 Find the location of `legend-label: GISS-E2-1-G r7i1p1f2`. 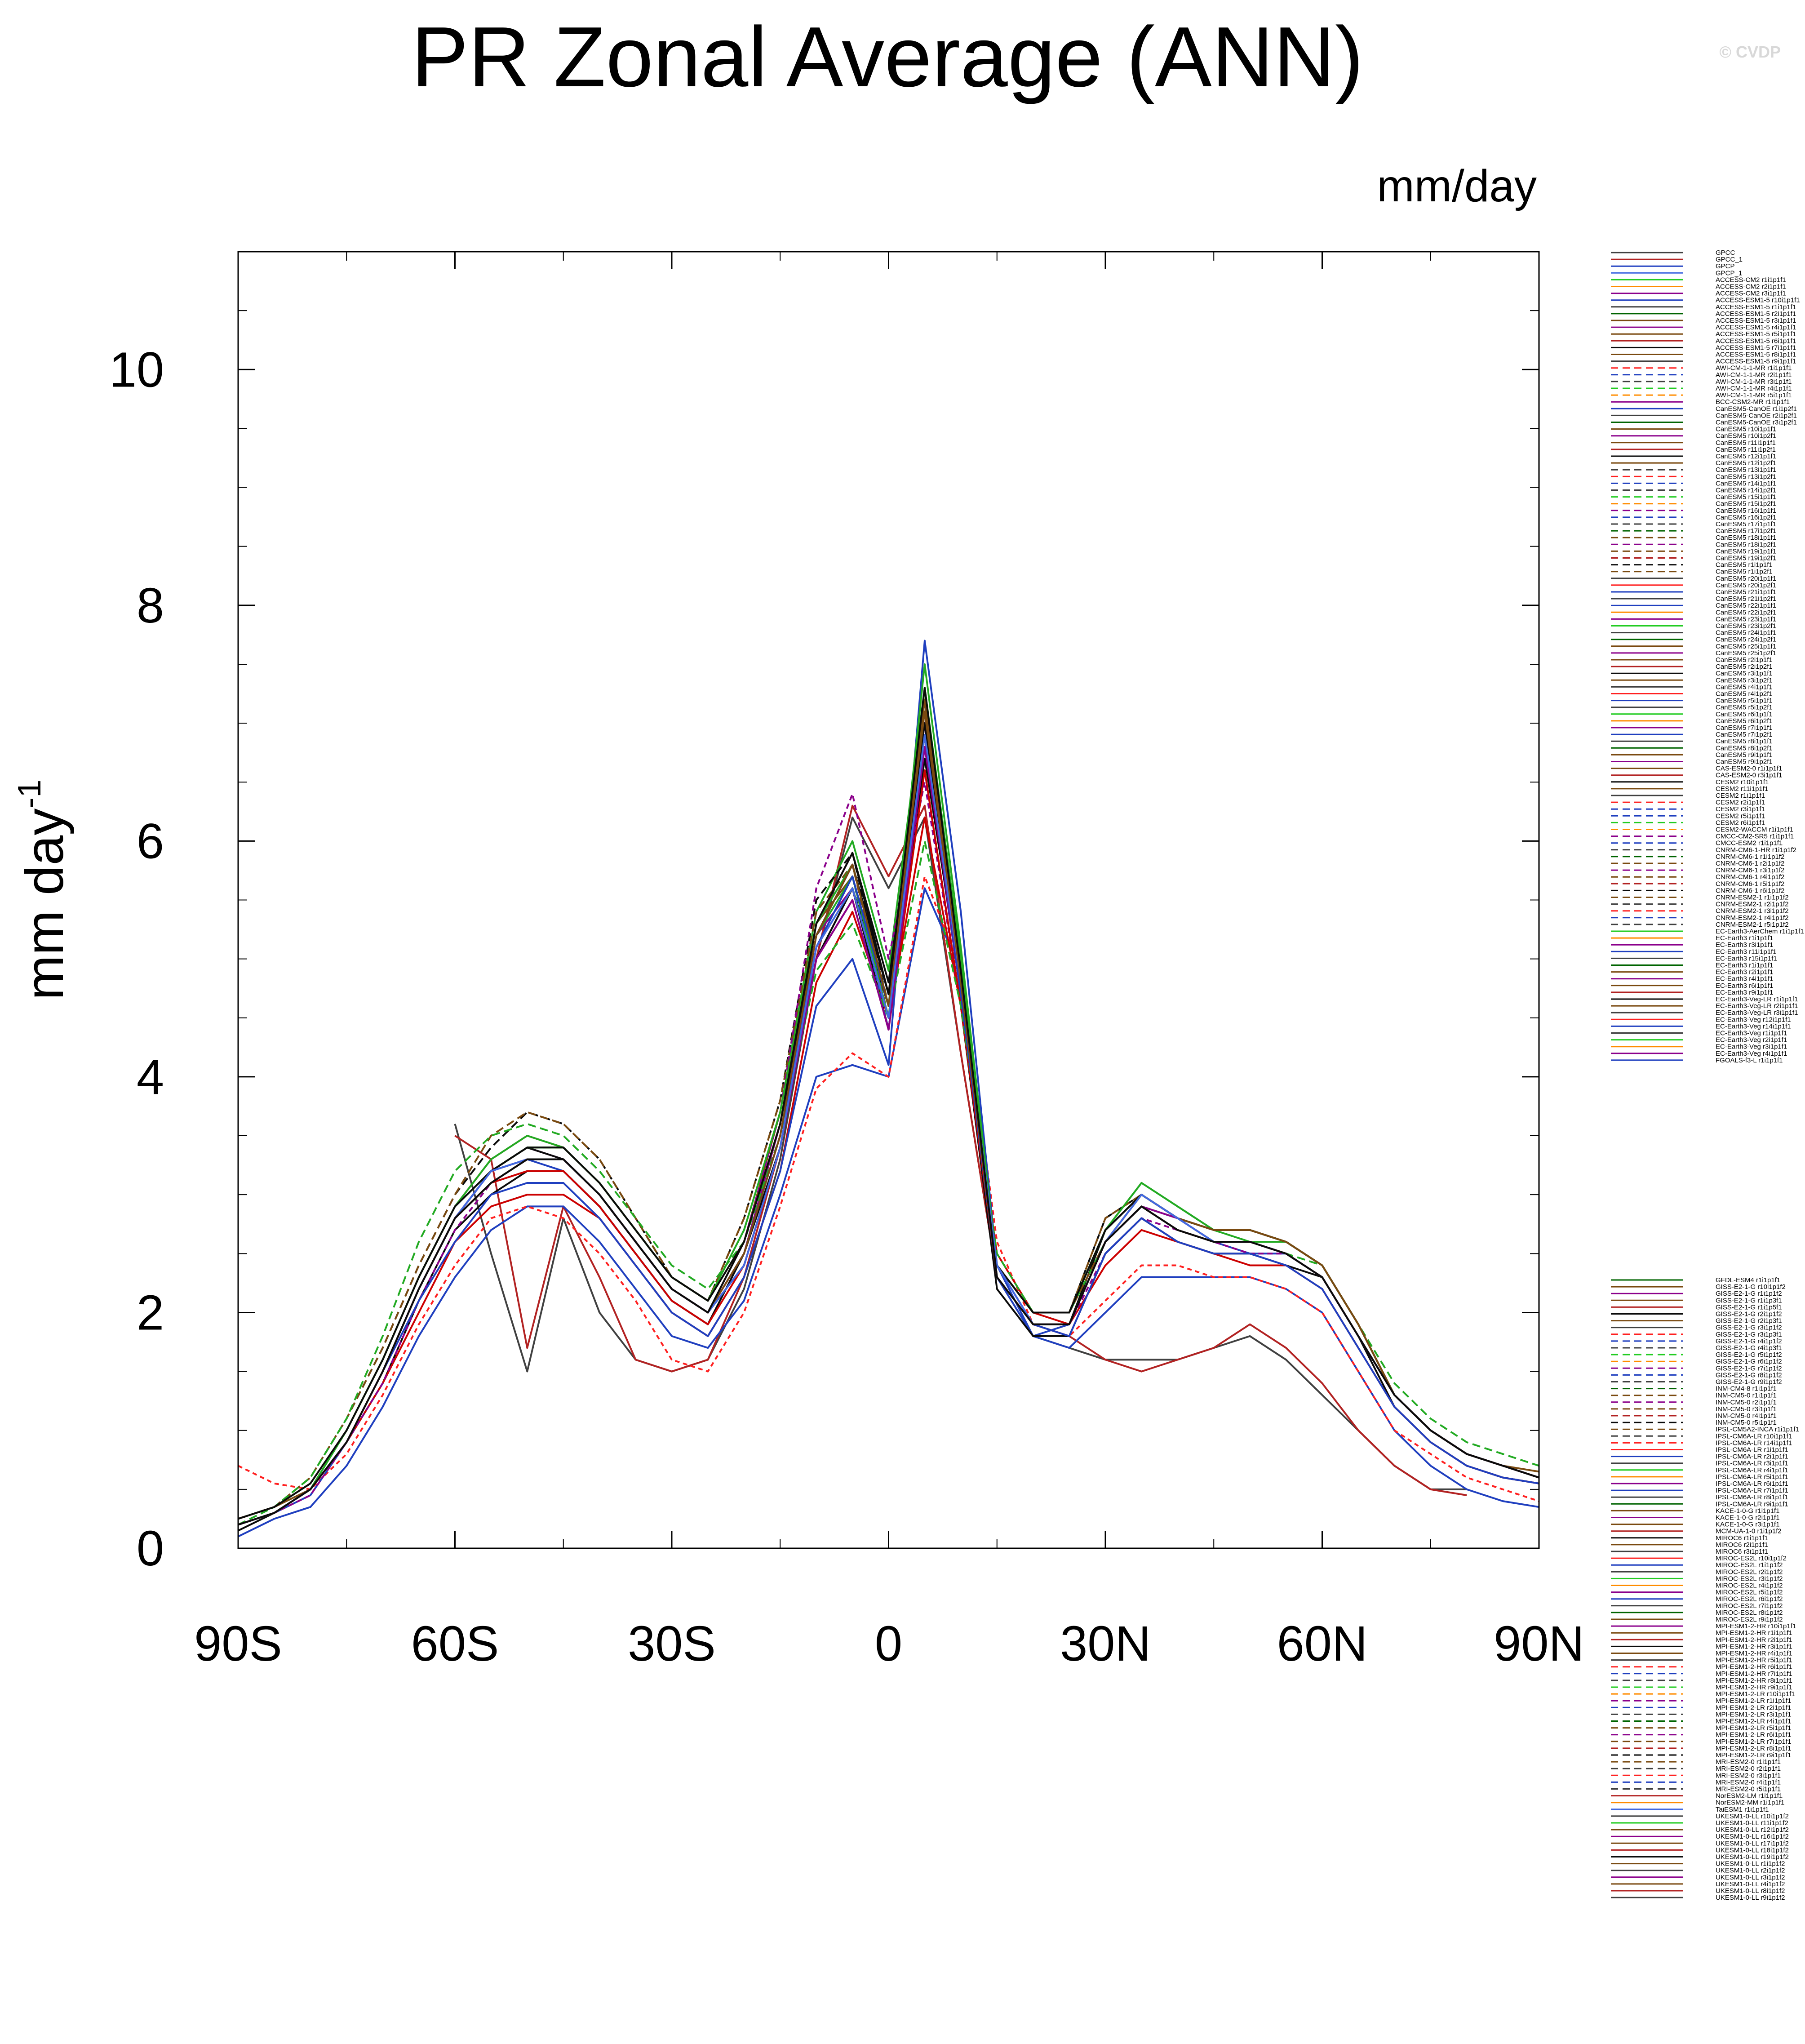

legend-label: GISS-E2-1-G r7i1p1f2 is located at coordinates (1749, 1368).